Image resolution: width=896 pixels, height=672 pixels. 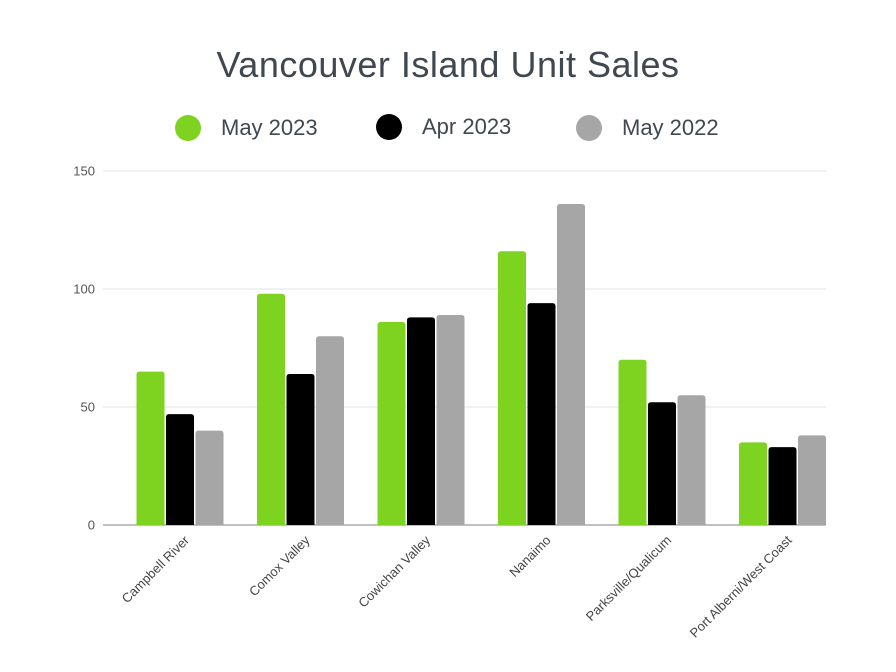 I want to click on bar-may-2023-cowichan-valley, so click(x=391, y=423).